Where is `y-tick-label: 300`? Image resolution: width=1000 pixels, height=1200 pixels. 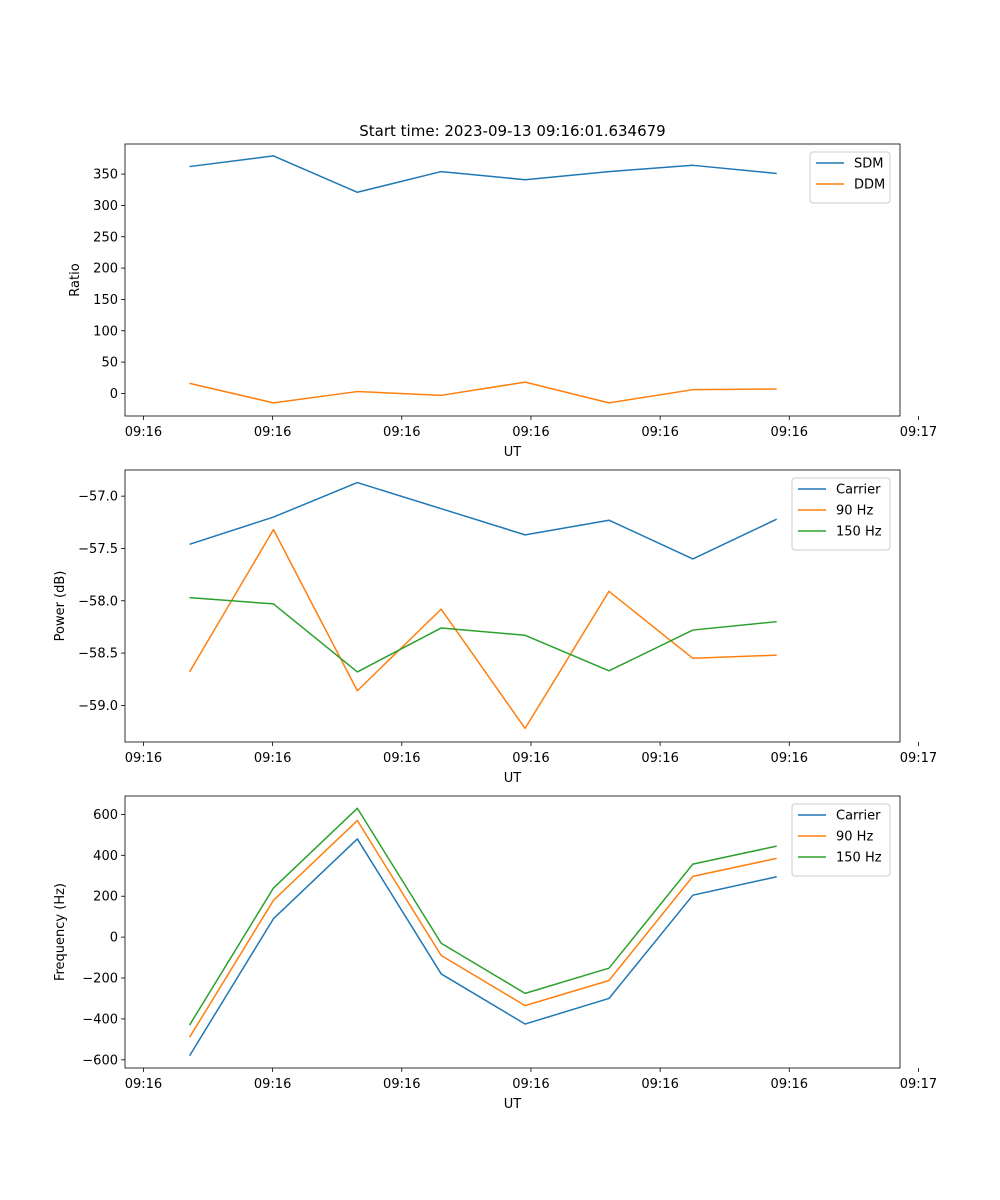 y-tick-label: 300 is located at coordinates (105, 206).